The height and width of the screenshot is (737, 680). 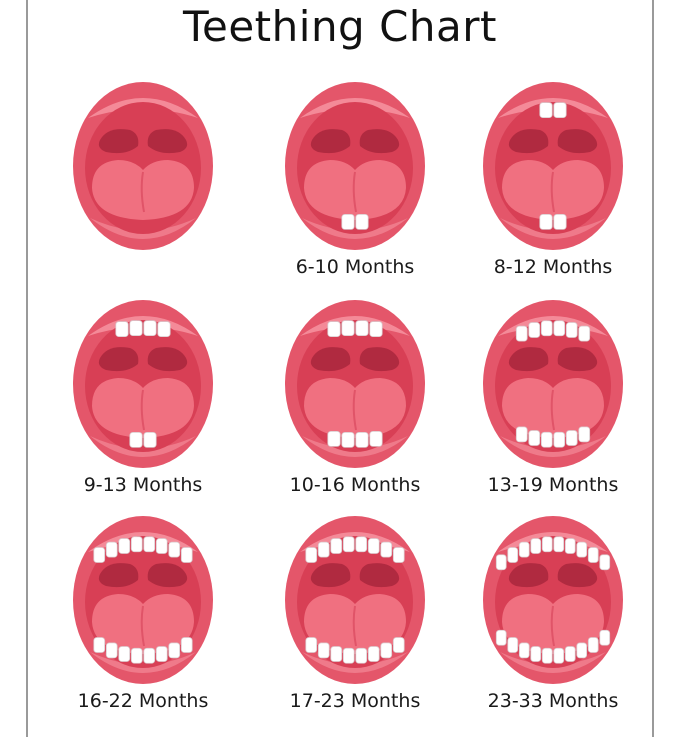 I want to click on stage-label: 10-16 Months, so click(x=355, y=485).